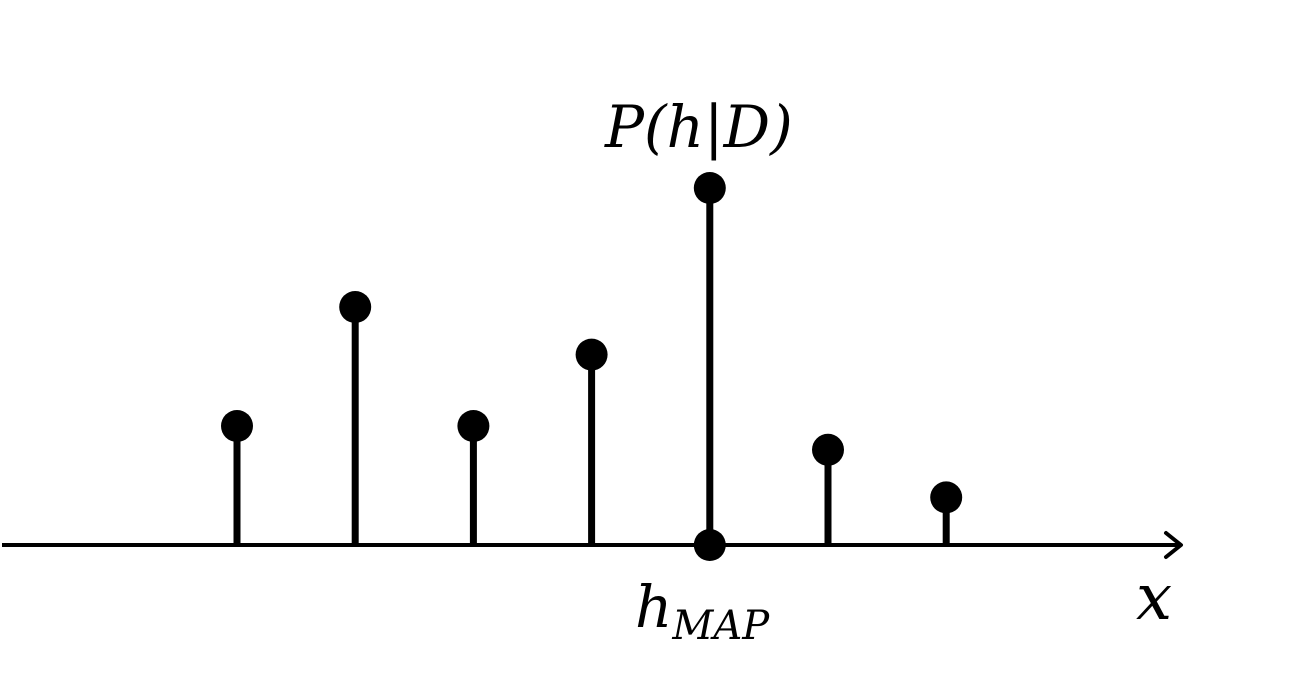 The height and width of the screenshot is (680, 1304). I want to click on x-axis-label: x, so click(1154, 598).